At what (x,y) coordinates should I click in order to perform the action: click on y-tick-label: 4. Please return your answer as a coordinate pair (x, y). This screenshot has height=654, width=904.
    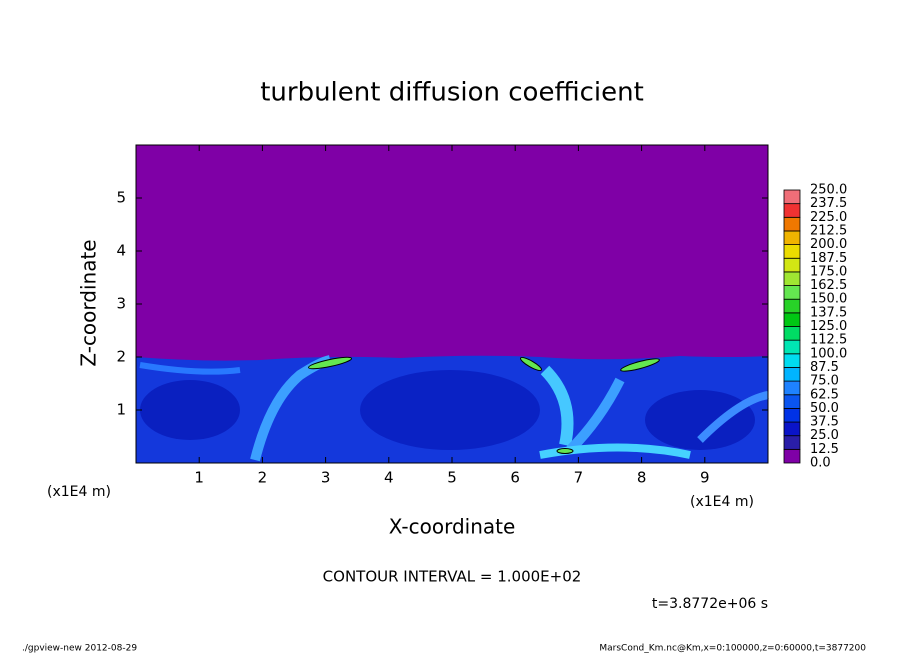
    Looking at the image, I should click on (121, 251).